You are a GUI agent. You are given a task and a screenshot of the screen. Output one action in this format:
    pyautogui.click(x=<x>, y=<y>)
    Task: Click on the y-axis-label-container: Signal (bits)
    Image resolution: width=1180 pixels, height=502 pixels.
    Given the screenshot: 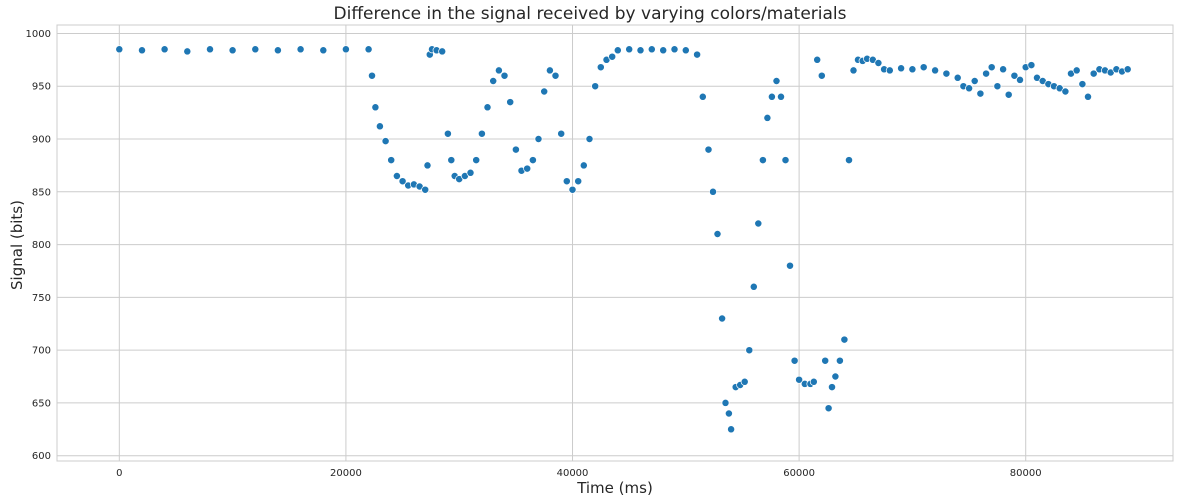 What is the action you would take?
    pyautogui.click(x=17, y=251)
    